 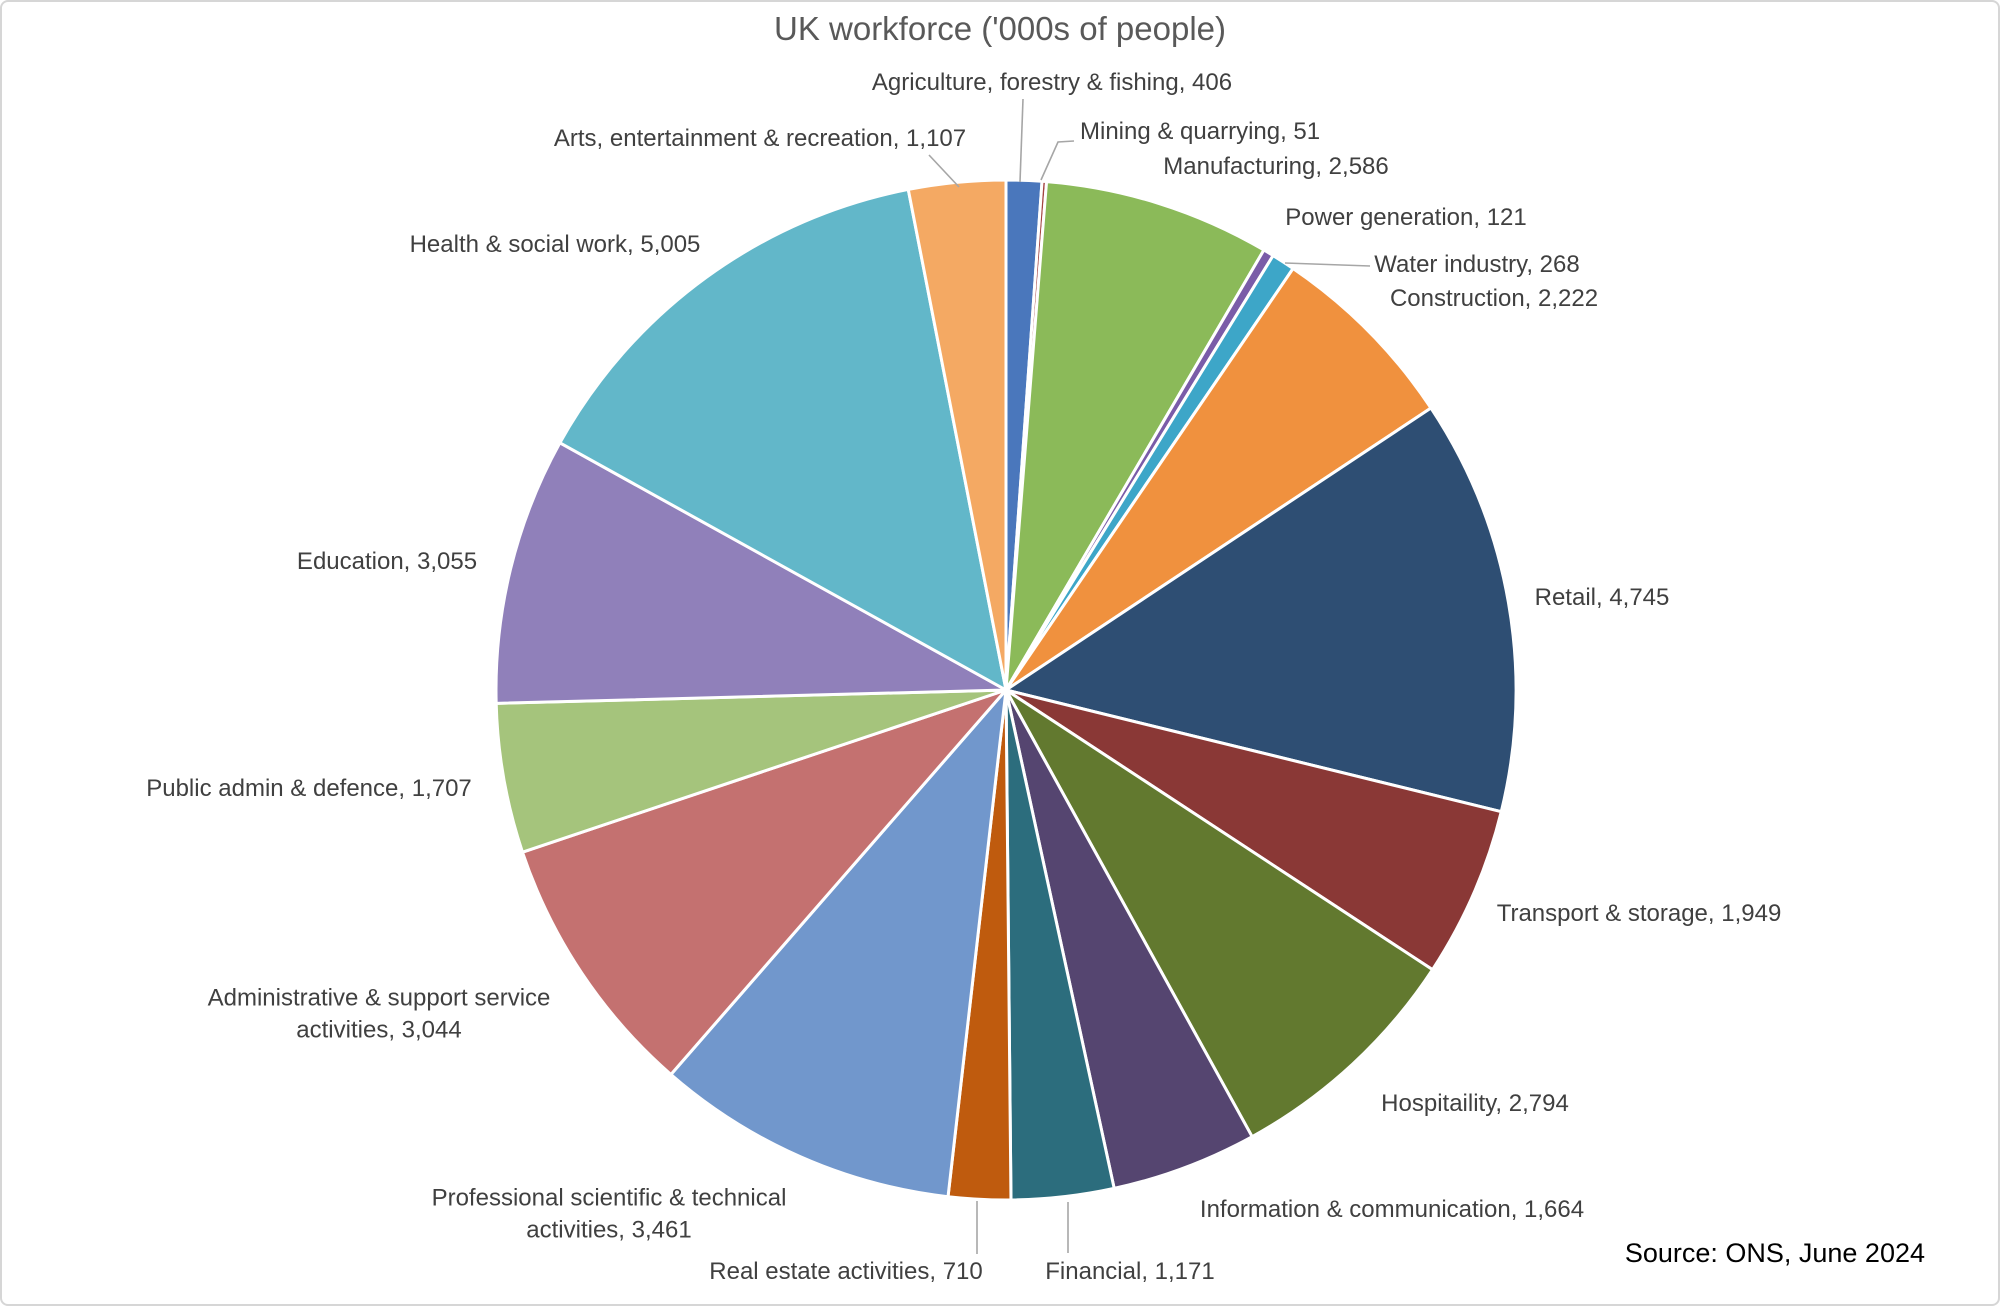 I want to click on slice-label-retail: Retail, 4,745, so click(x=1602, y=598).